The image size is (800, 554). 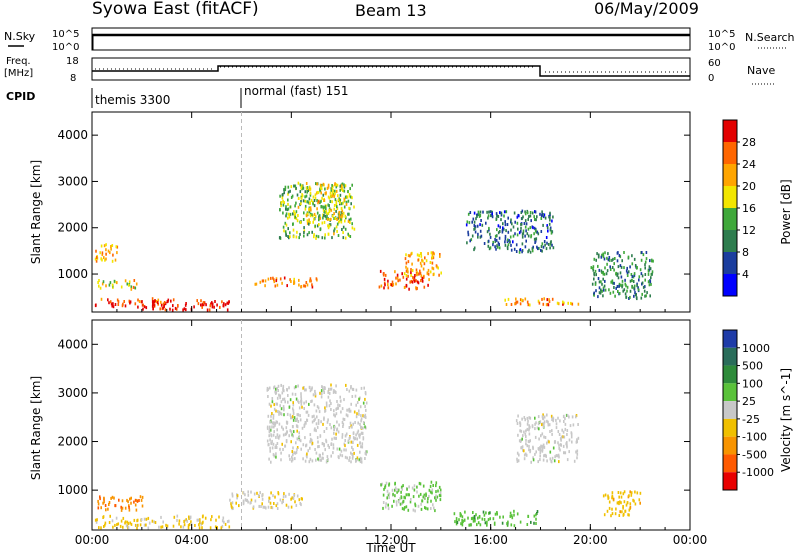 What do you see at coordinates (191, 540) in the screenshot?
I see `x-tick-label: 04:00` at bounding box center [191, 540].